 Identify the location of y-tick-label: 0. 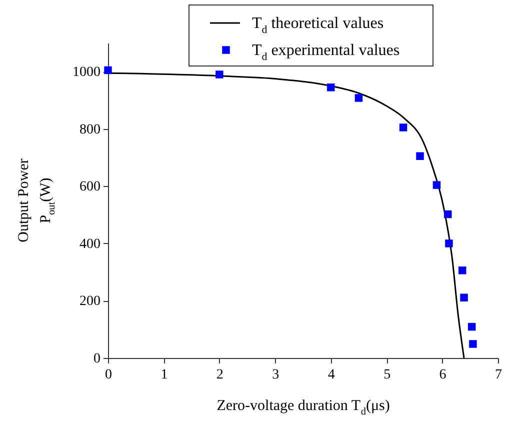
(97, 359).